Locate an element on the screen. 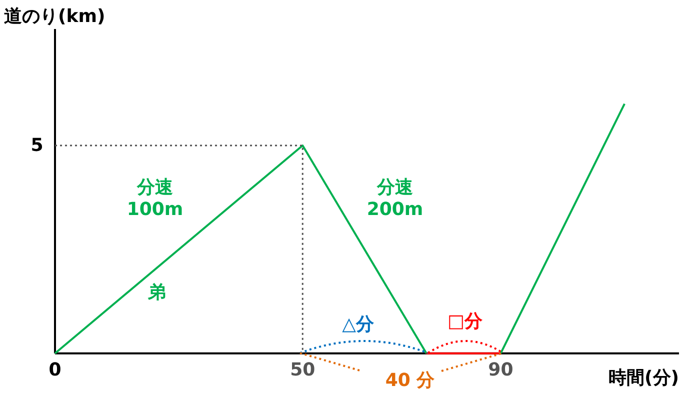  y-axis-title: 道のり(km) is located at coordinates (55, 16).